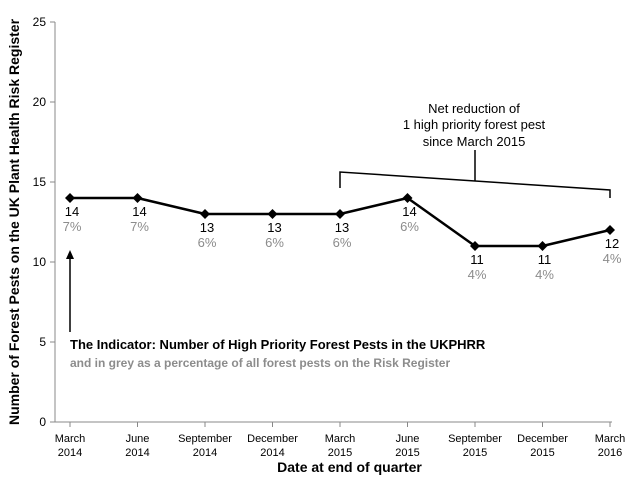  What do you see at coordinates (272, 446) in the screenshot?
I see `x-tick-label: December 2014` at bounding box center [272, 446].